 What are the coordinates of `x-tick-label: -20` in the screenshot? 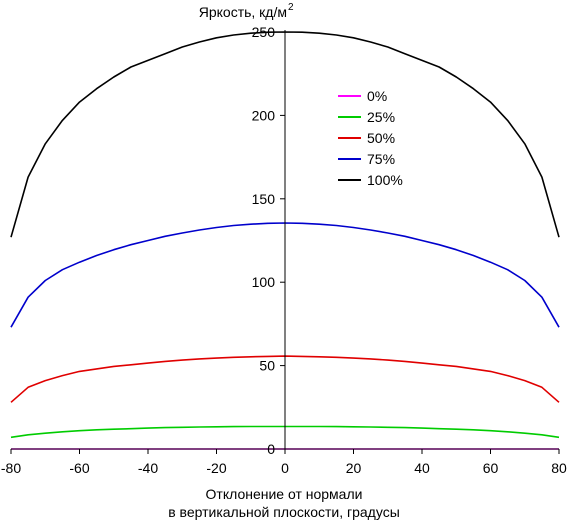 It's located at (216, 468).